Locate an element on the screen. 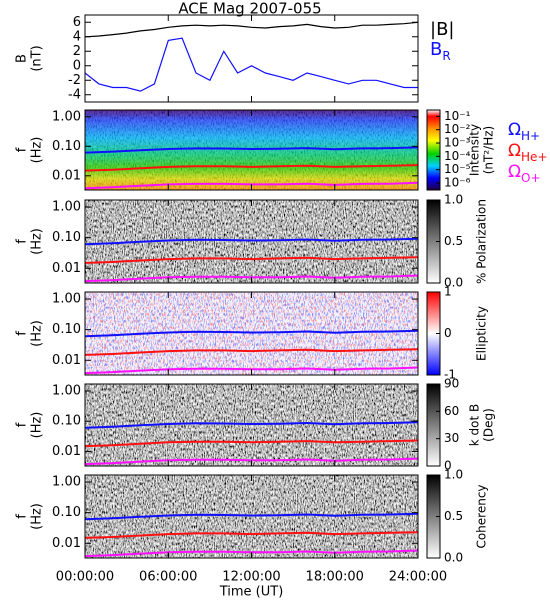 The width and height of the screenshot is (550, 600). y-tick-label: -2 is located at coordinates (74, 80).